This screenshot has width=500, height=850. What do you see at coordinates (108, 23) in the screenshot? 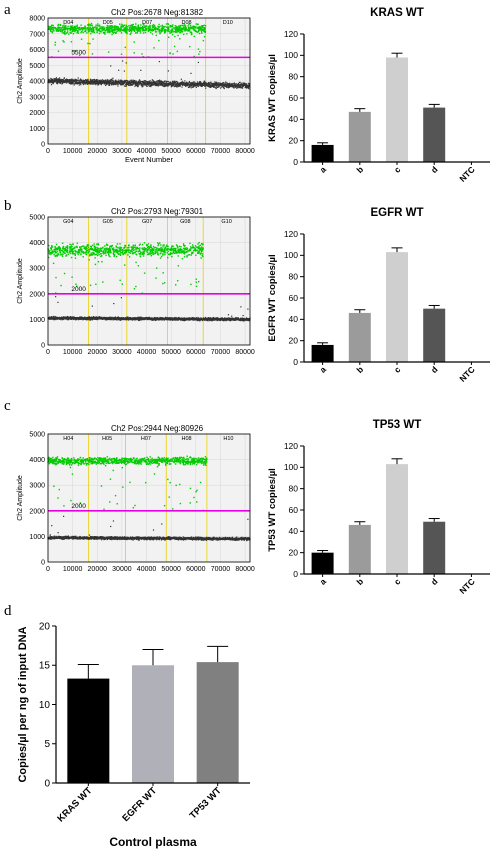
I see `well-label: D05` at bounding box center [108, 23].